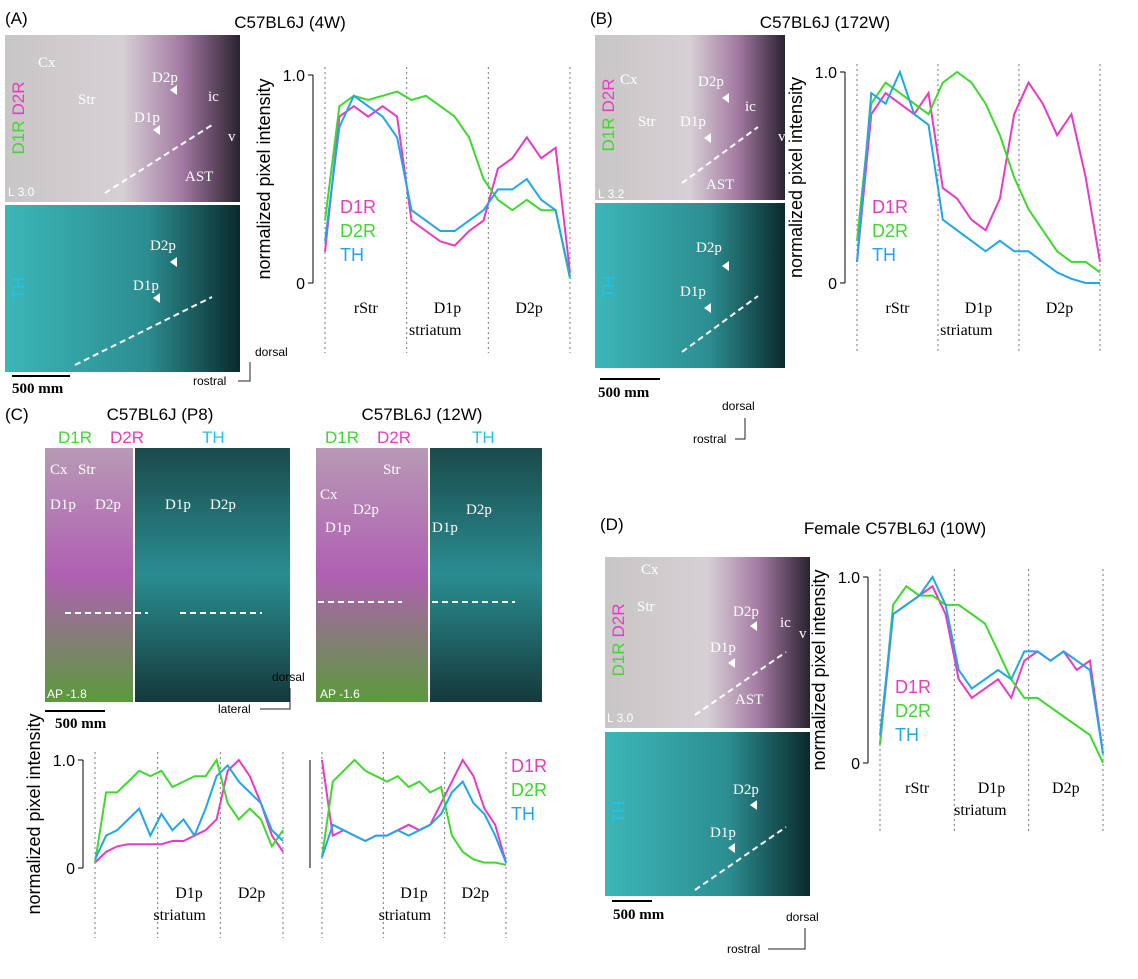  What do you see at coordinates (785, 623) in the screenshot?
I see `region-label: ic` at bounding box center [785, 623].